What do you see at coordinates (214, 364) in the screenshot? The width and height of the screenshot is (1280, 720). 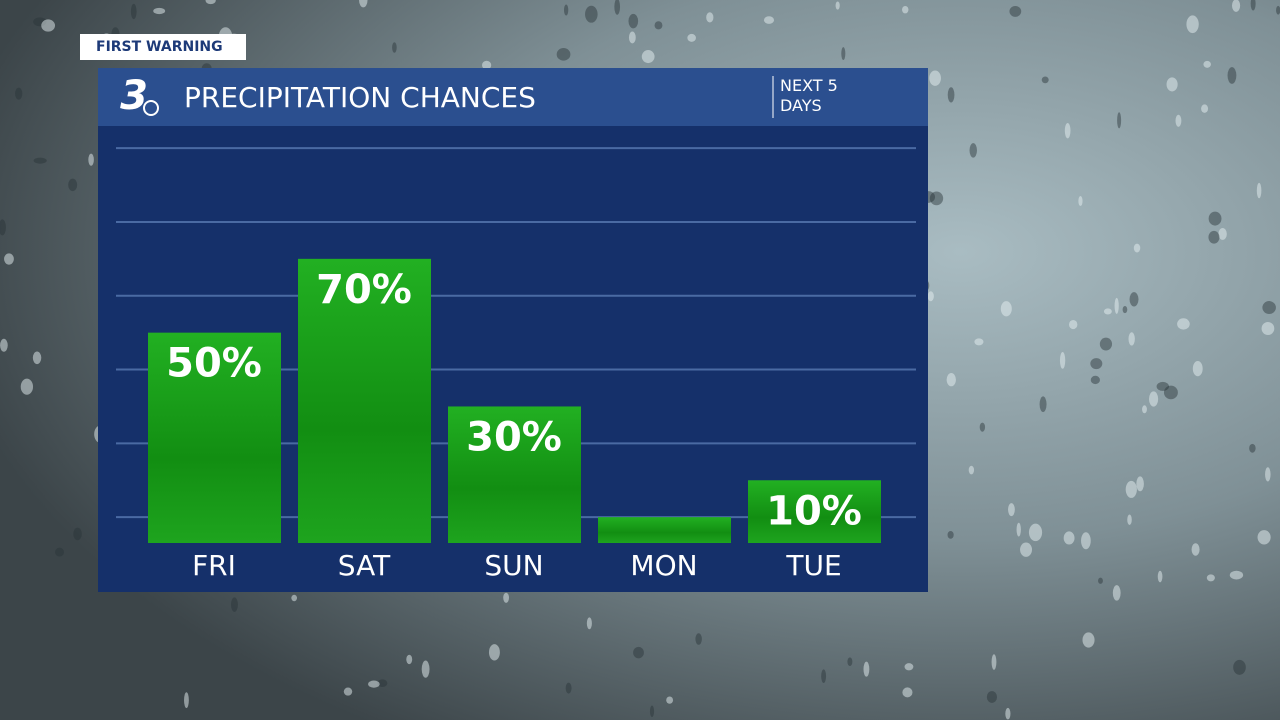 I see `value-label: 50%` at bounding box center [214, 364].